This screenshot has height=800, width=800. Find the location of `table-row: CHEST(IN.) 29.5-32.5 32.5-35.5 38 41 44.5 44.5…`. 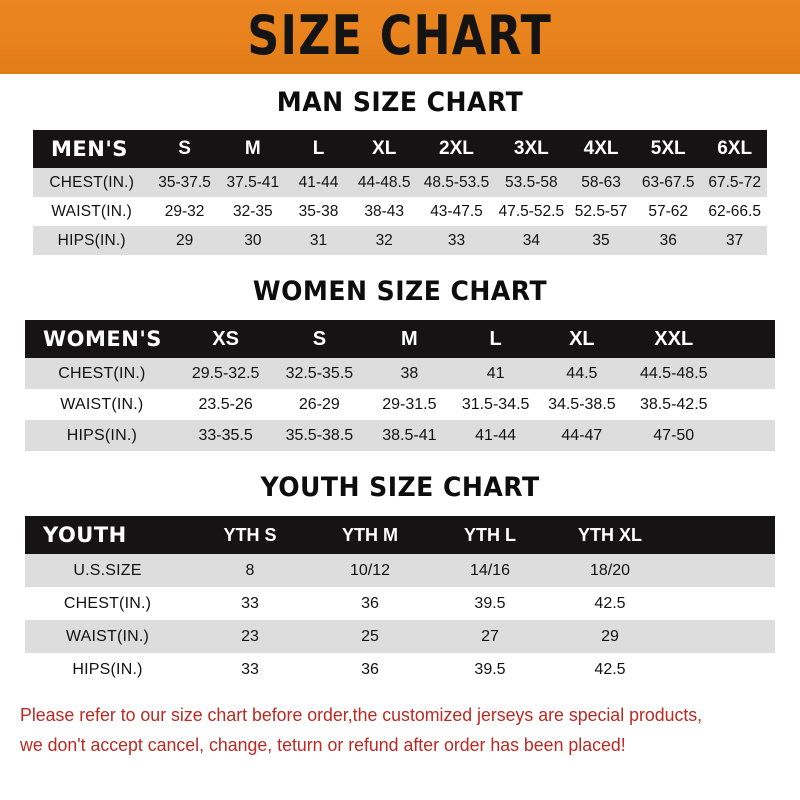

table-row: CHEST(IN.) 29.5-32.5 32.5-35.5 38 41 44.5 44.5… is located at coordinates (400, 373).